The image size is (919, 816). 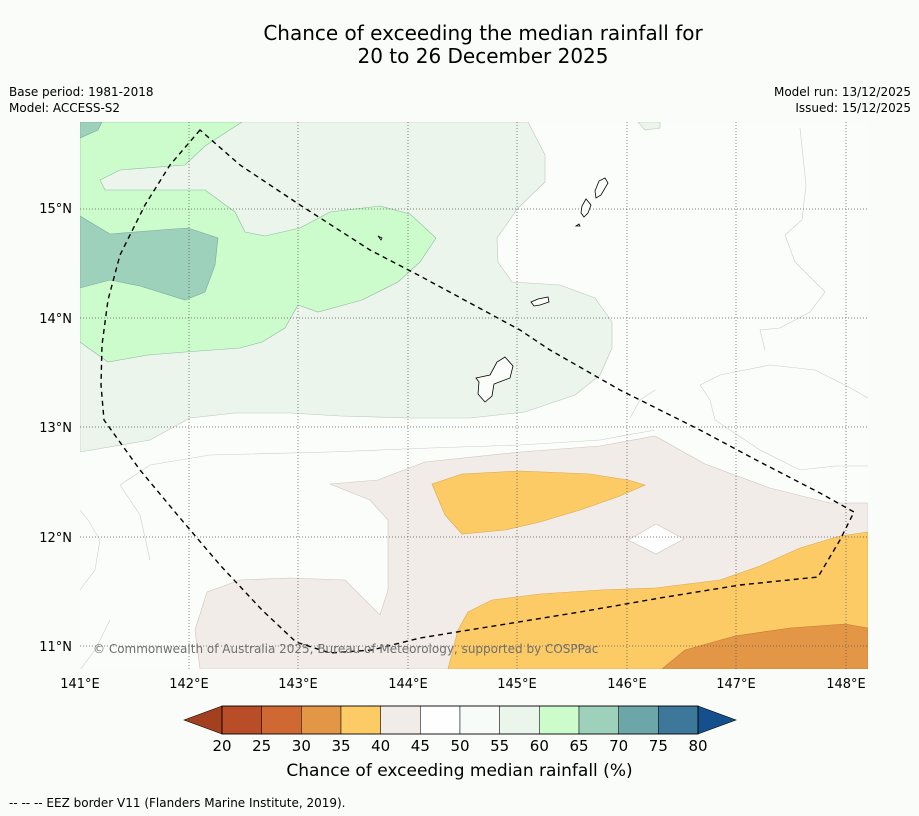 I want to click on lon-label: 141°E, so click(x=80, y=684).